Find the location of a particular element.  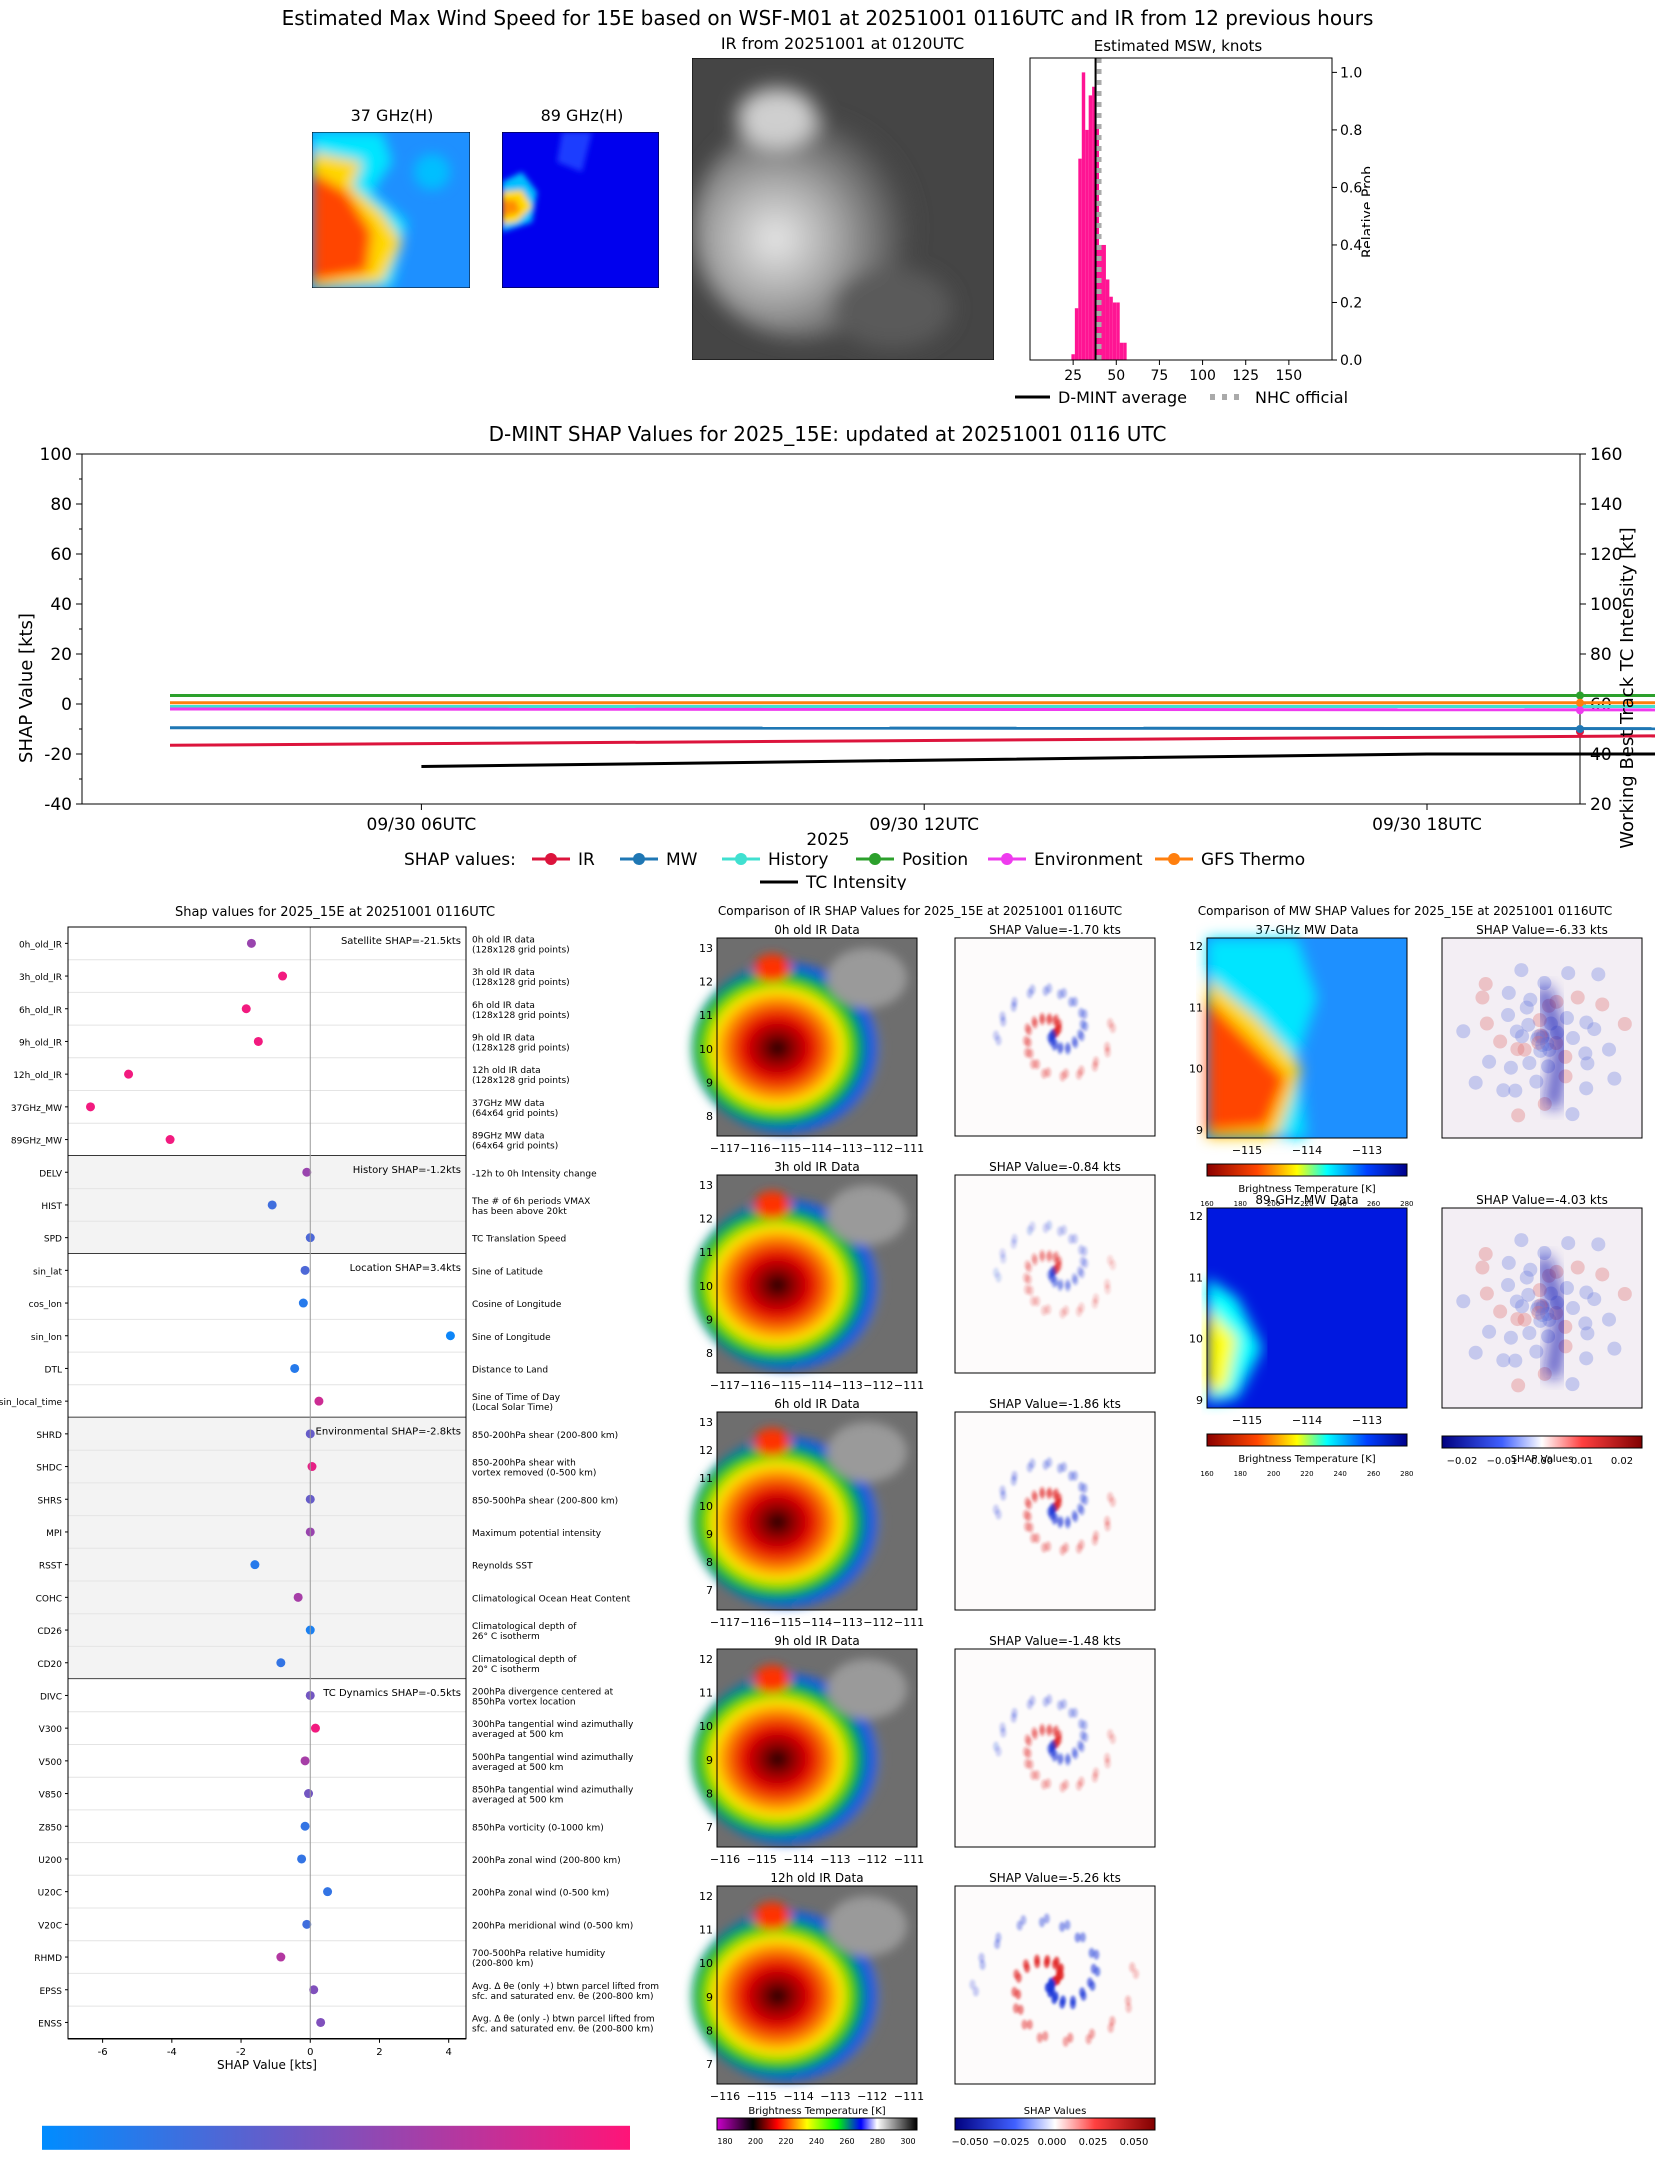

ts-legend-marker is located at coordinates (875, 859).